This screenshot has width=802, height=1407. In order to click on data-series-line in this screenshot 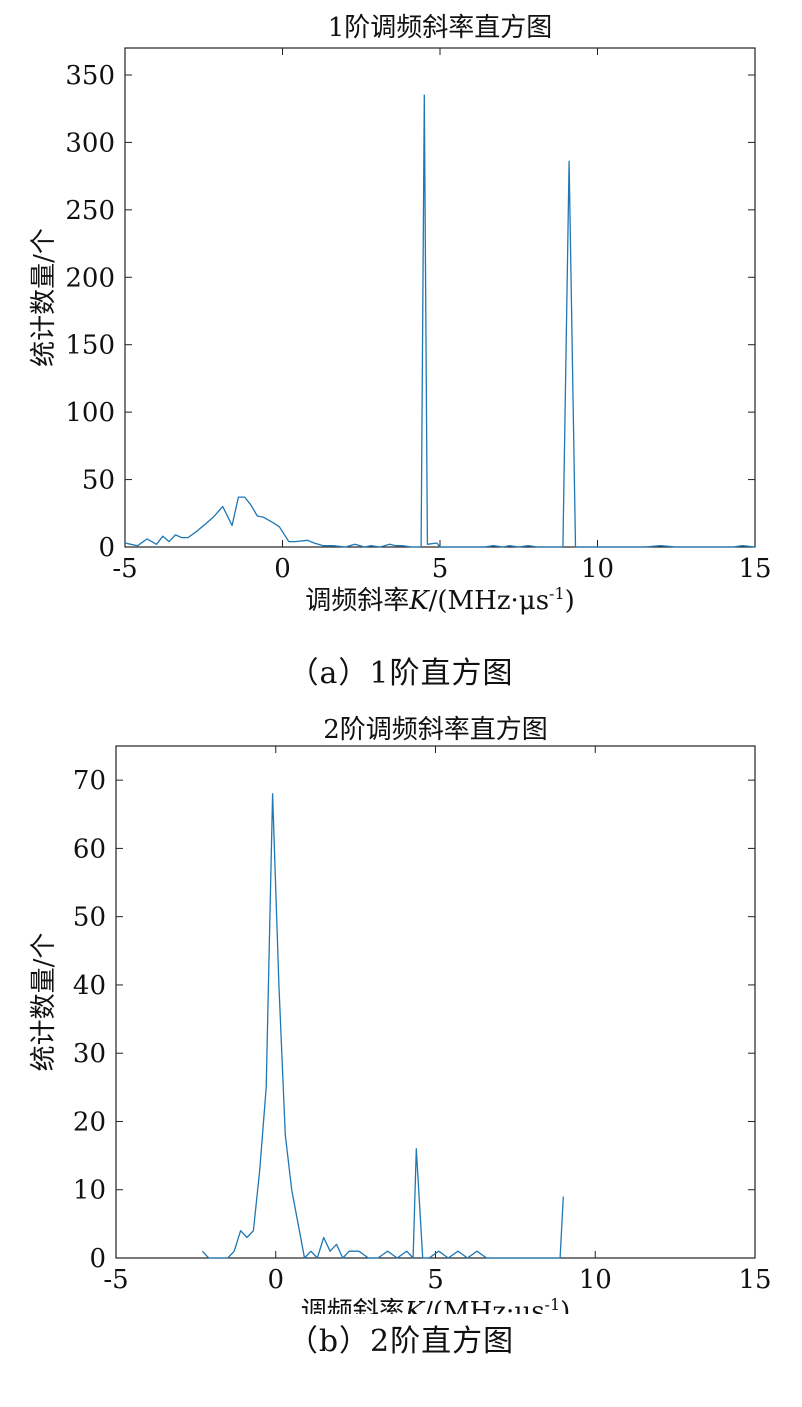, I will do `click(382, 1026)`.